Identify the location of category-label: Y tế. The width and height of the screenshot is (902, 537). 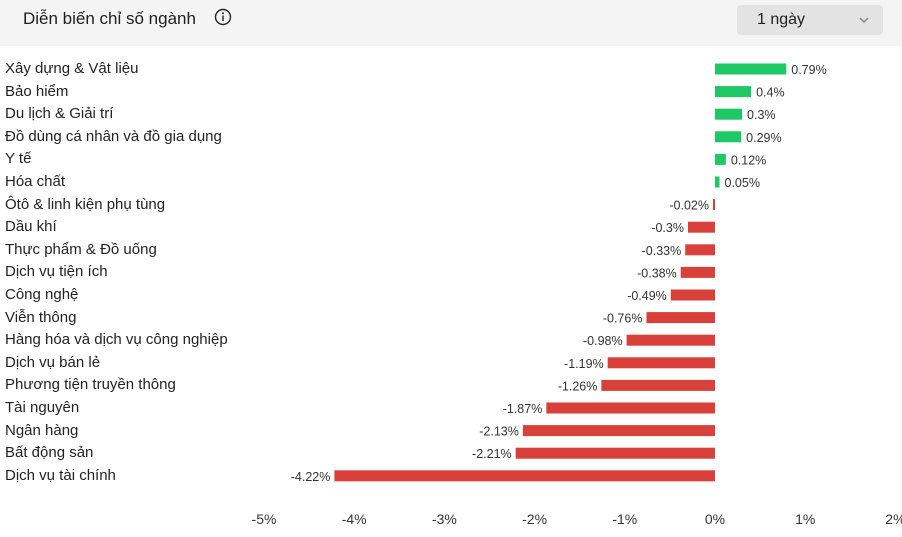
(18, 159).